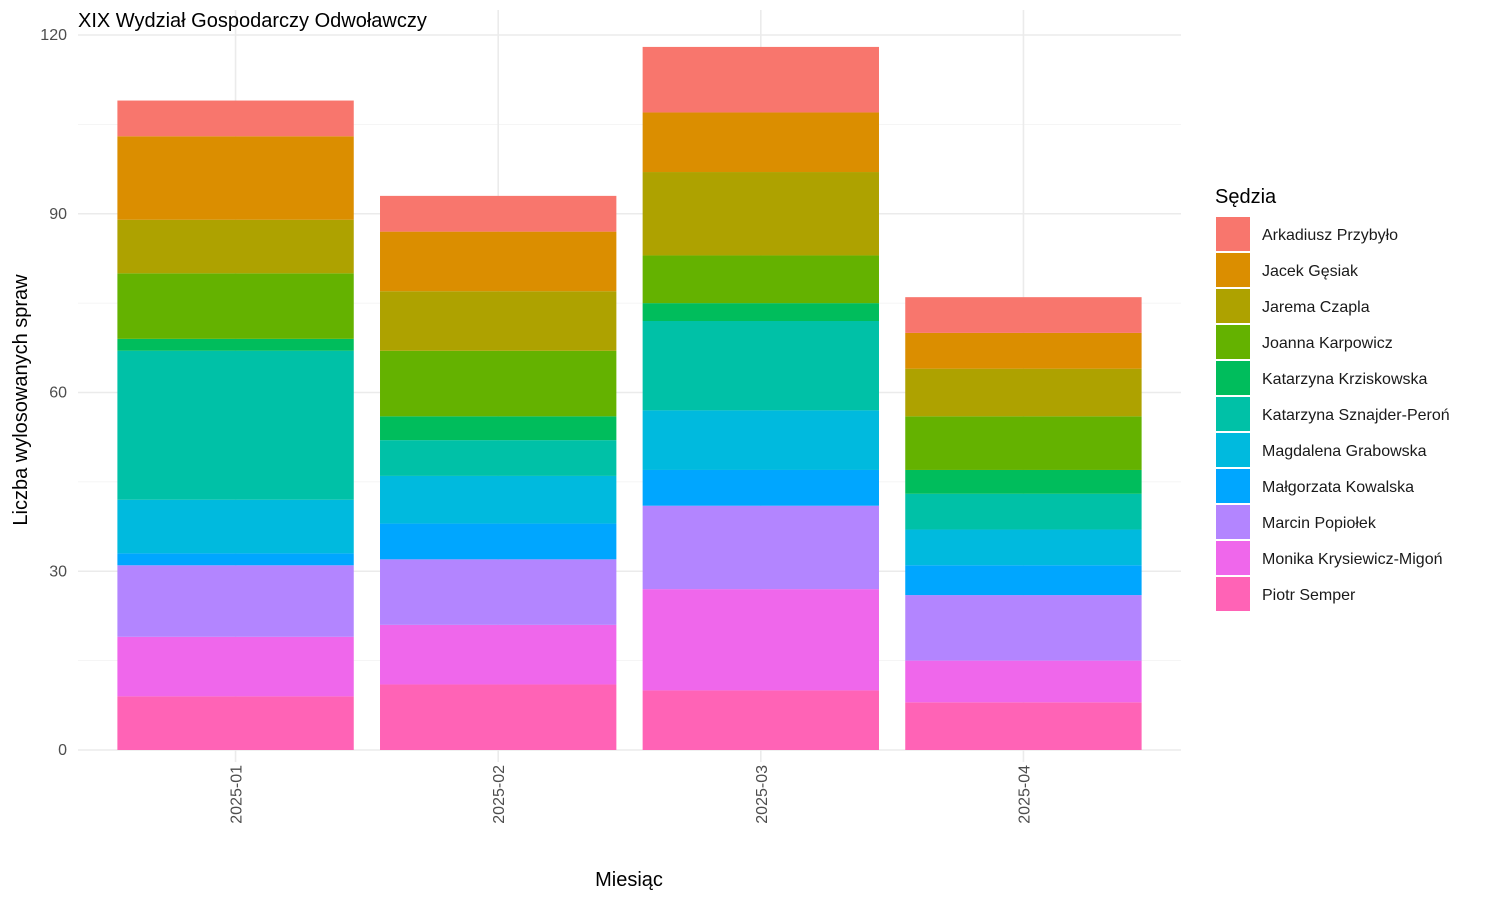  I want to click on legend-label: Jarema Czapla, so click(1316, 307).